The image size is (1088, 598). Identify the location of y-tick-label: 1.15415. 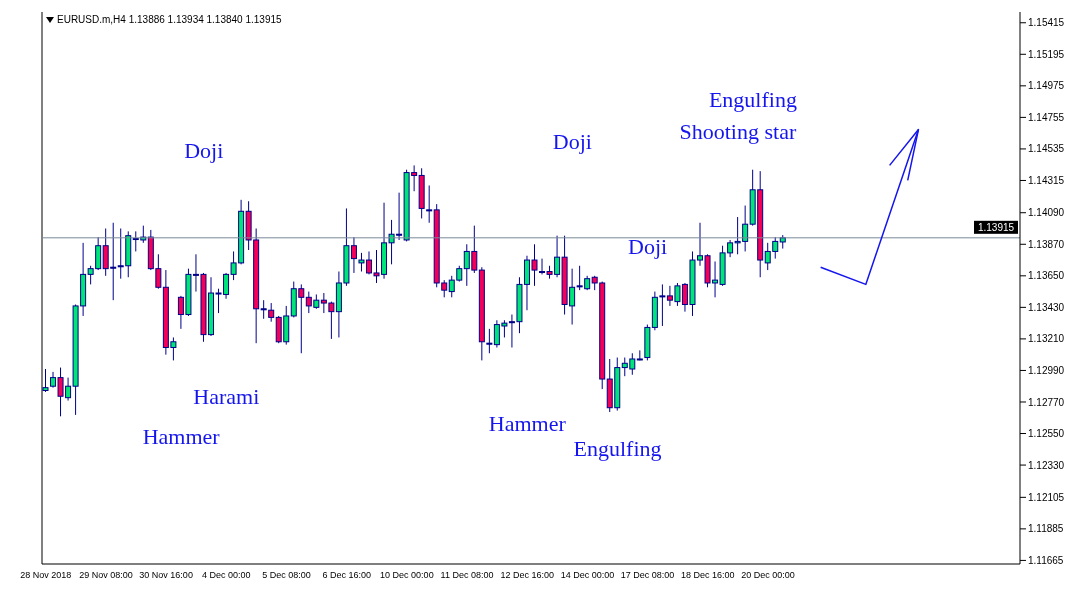
(1046, 23).